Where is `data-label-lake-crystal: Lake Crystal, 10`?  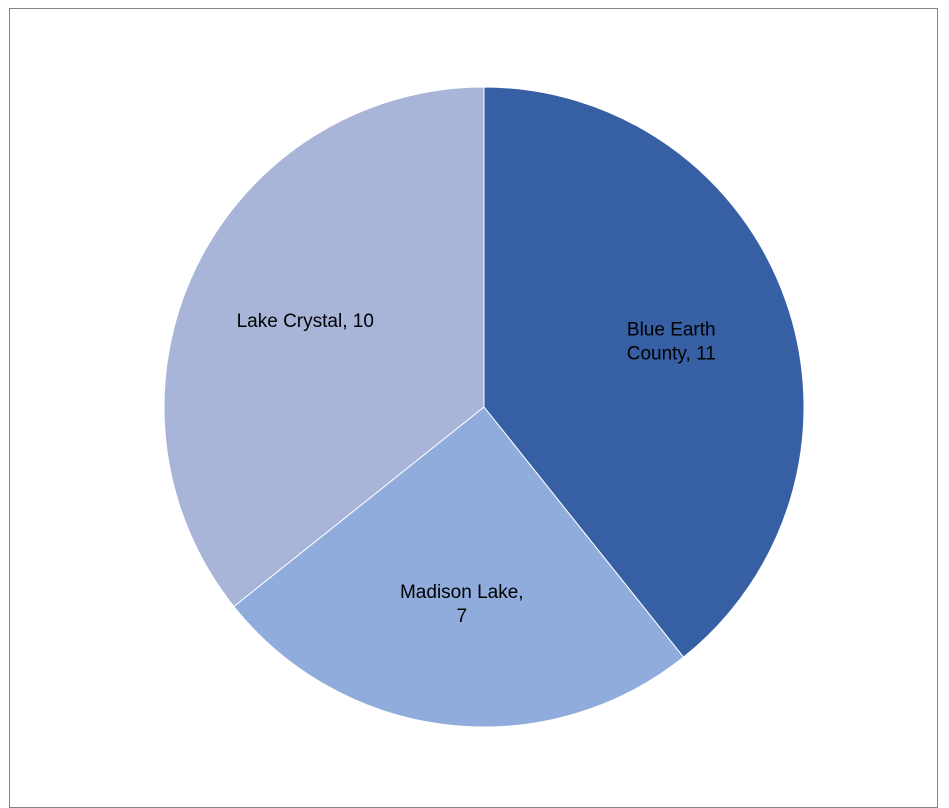
data-label-lake-crystal: Lake Crystal, 10 is located at coordinates (305, 321).